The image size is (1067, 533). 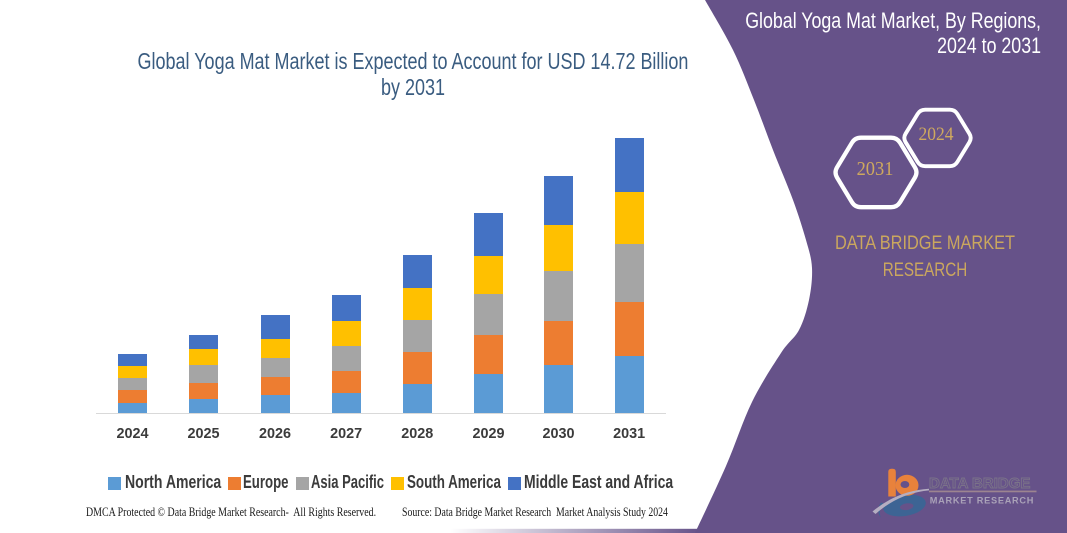 What do you see at coordinates (982, 500) in the screenshot?
I see `svg-text: MARKET RESEARCH` at bounding box center [982, 500].